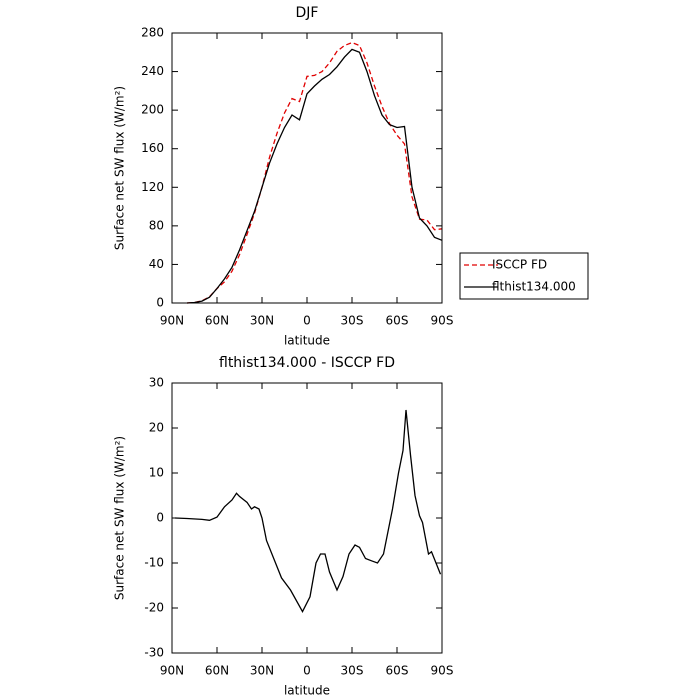 This screenshot has height=700, width=700. What do you see at coordinates (154, 608) in the screenshot?
I see `y-tick-label: -20` at bounding box center [154, 608].